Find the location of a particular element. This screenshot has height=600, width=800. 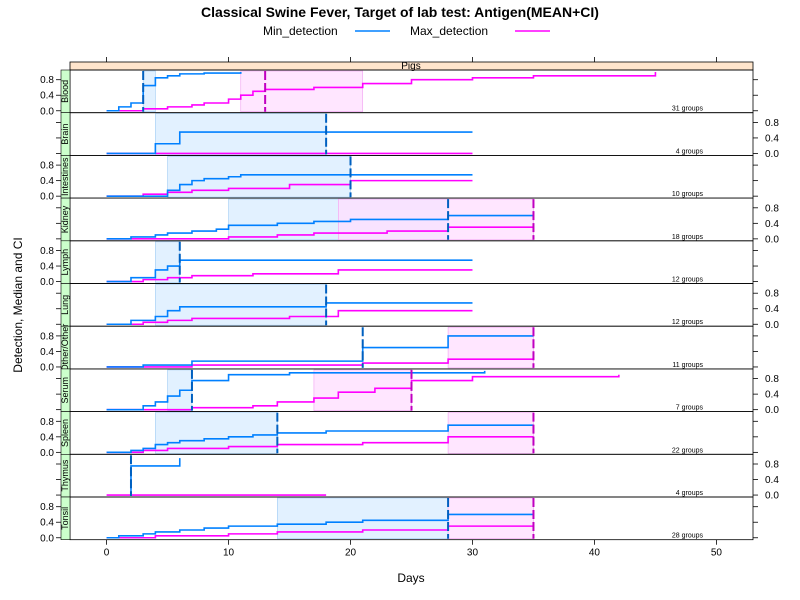

panel-label: Serum is located at coordinates (65, 390).